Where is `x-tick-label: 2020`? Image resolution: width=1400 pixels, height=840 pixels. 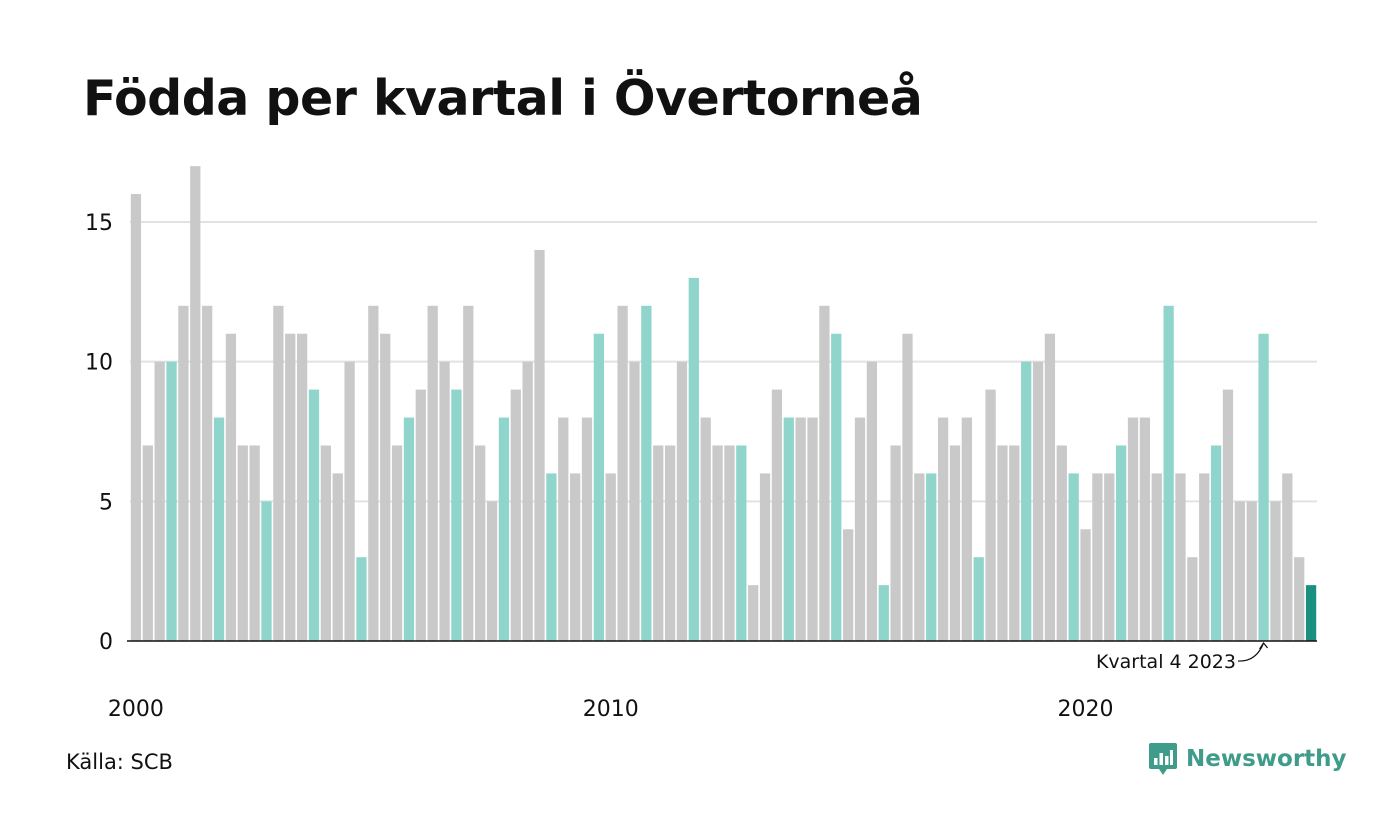 x-tick-label: 2020 is located at coordinates (1086, 709).